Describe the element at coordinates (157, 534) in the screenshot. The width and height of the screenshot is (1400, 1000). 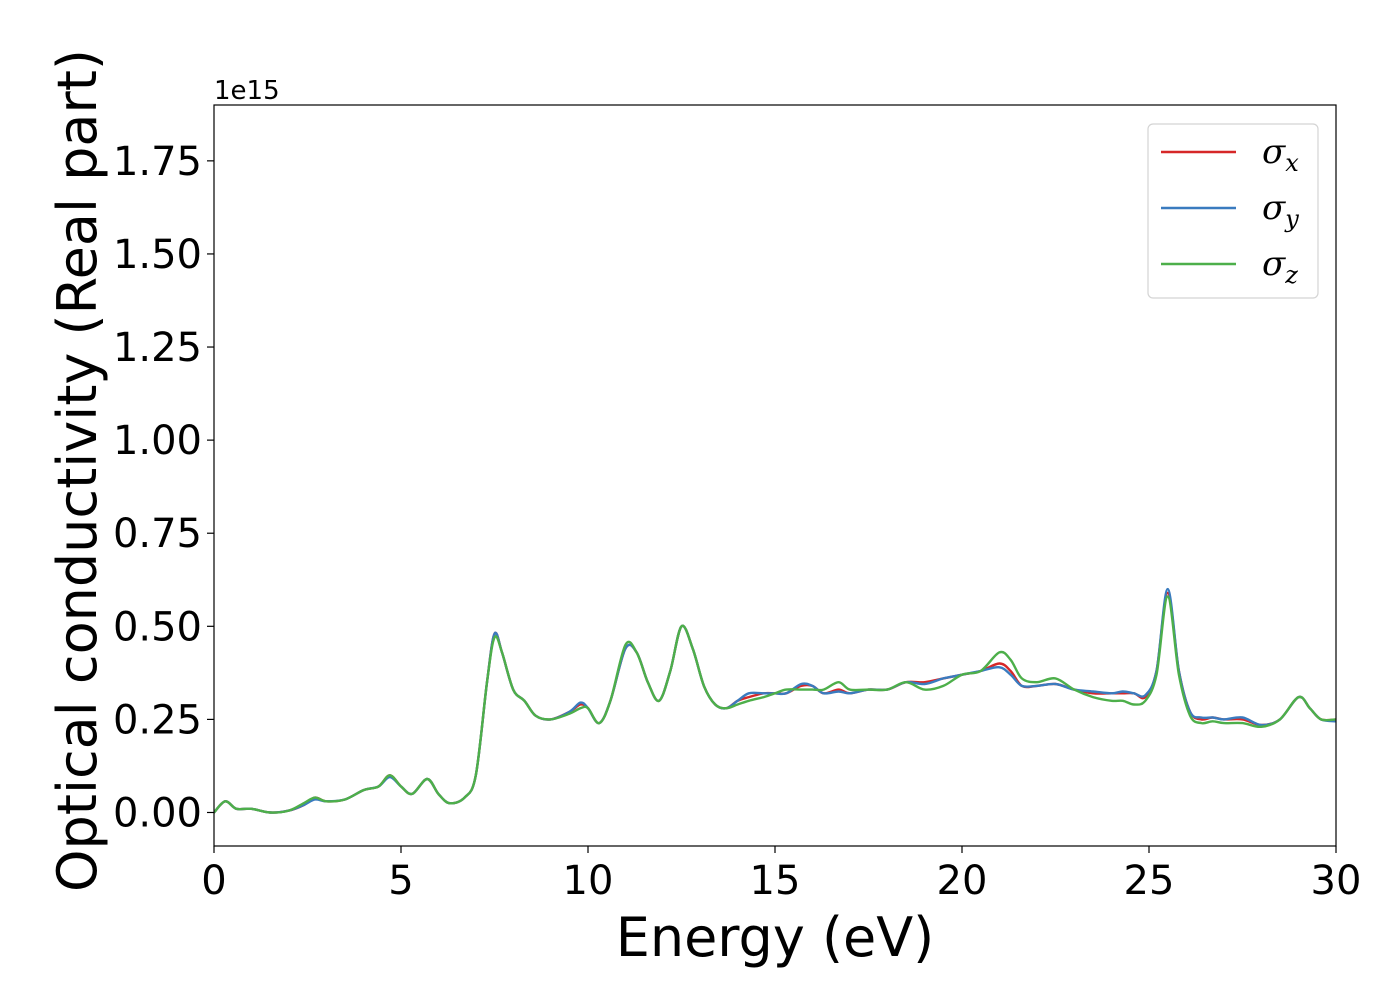
I see `y-tick-label: 0.75` at that location.